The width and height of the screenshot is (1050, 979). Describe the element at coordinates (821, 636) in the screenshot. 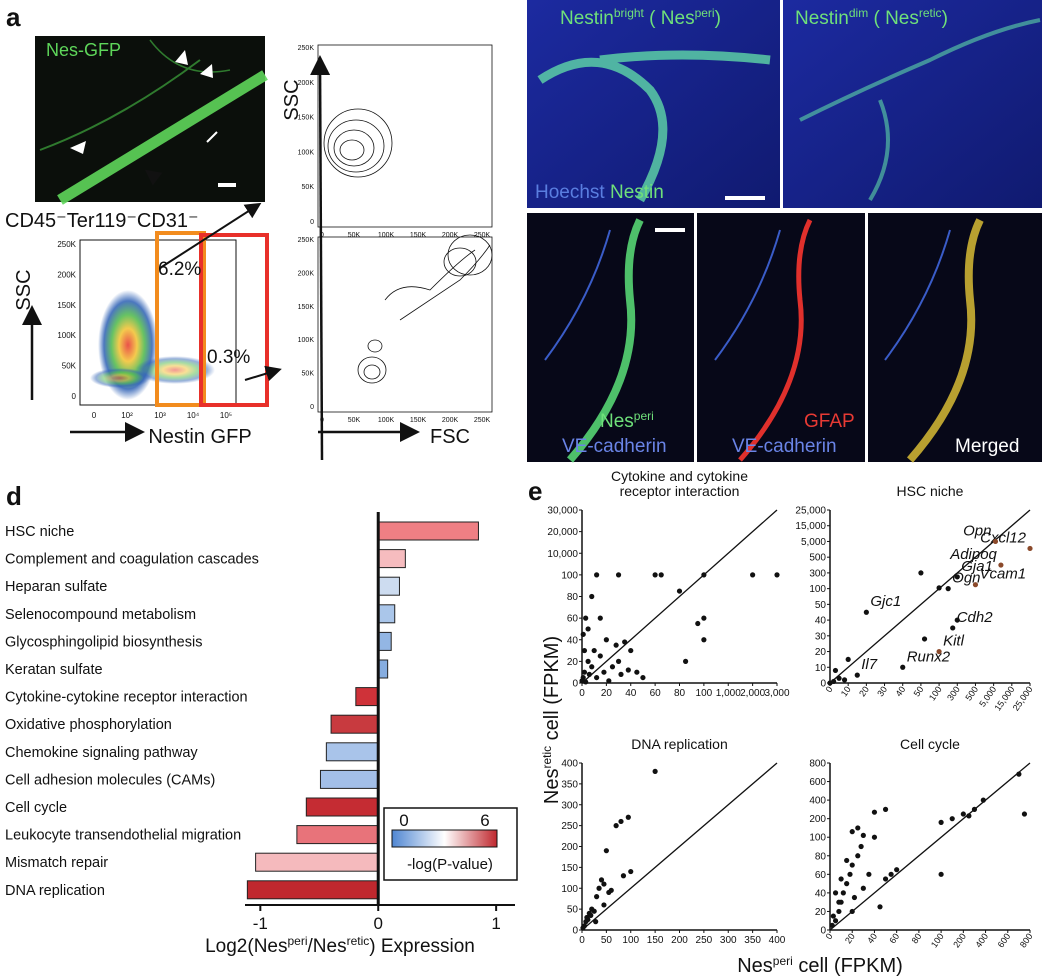

I see `y-tick-label: 30` at that location.